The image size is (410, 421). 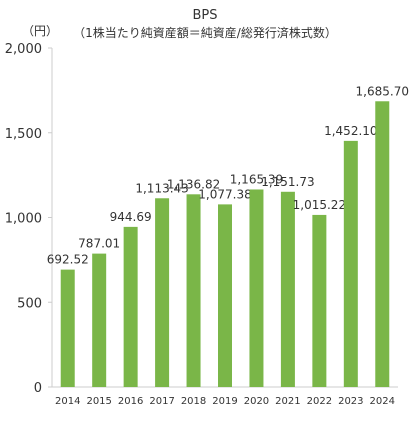 I want to click on x-tick-label-2022: 2022, so click(x=319, y=401).